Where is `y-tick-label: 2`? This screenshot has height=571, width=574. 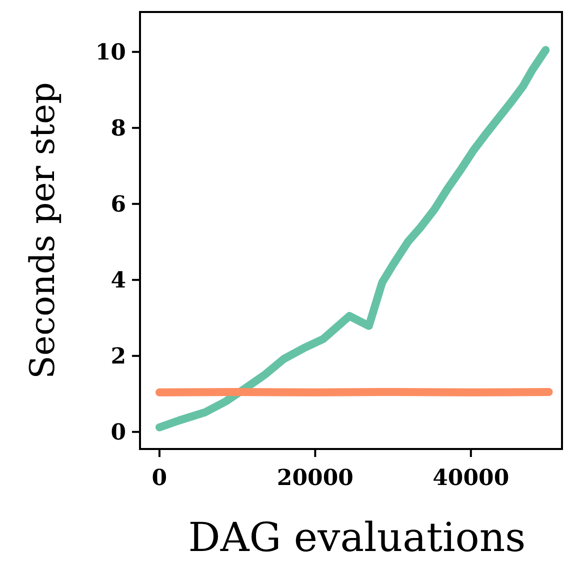 y-tick-label: 2 is located at coordinates (118, 357).